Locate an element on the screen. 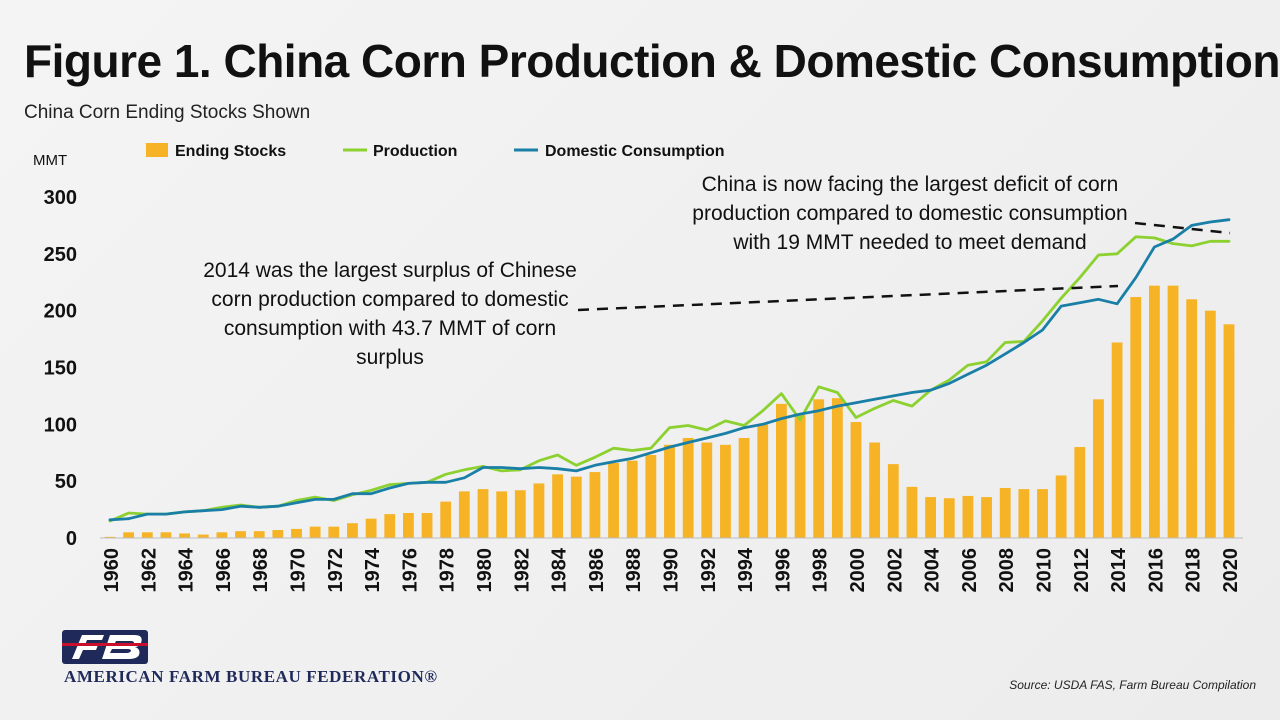 This screenshot has height=720, width=1280. bar-ending-stocks-1962 is located at coordinates (147, 535).